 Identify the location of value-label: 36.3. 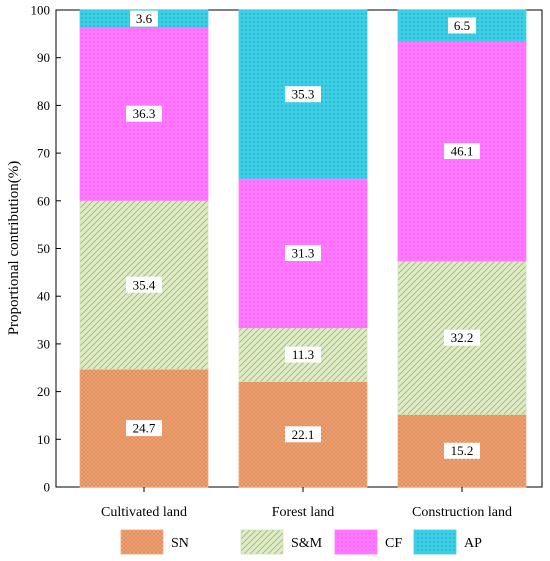
(144, 113).